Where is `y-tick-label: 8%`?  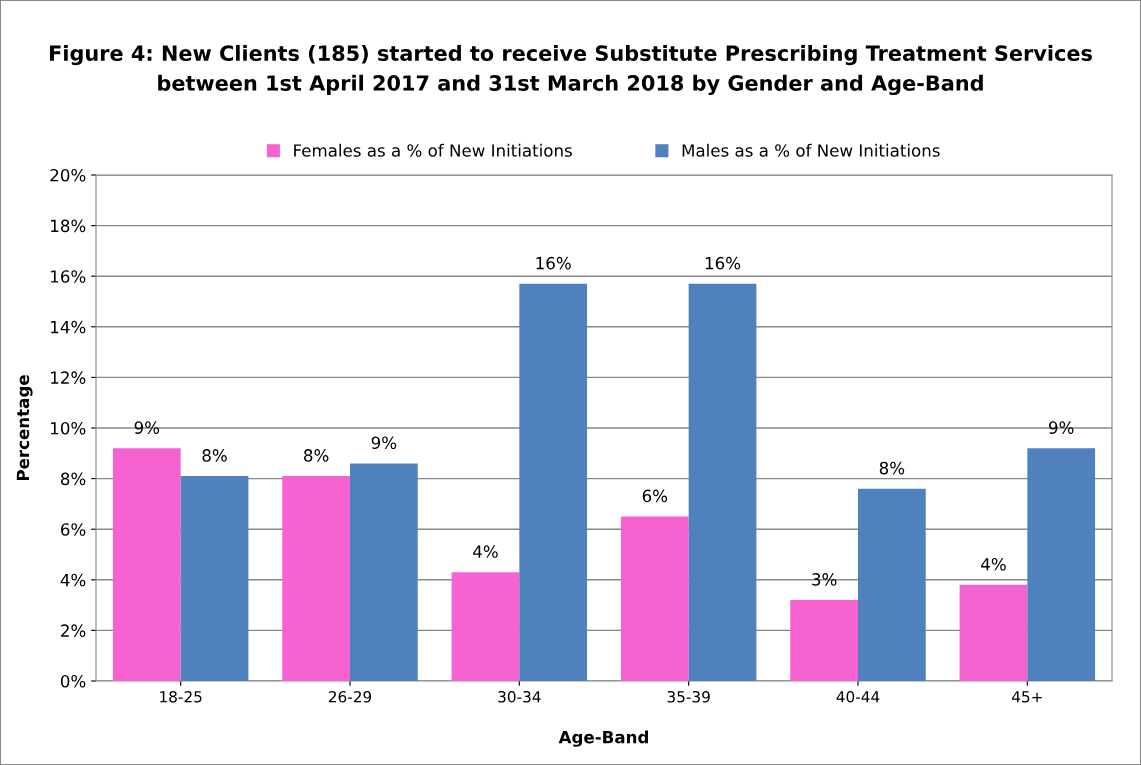
y-tick-label: 8% is located at coordinates (73, 479).